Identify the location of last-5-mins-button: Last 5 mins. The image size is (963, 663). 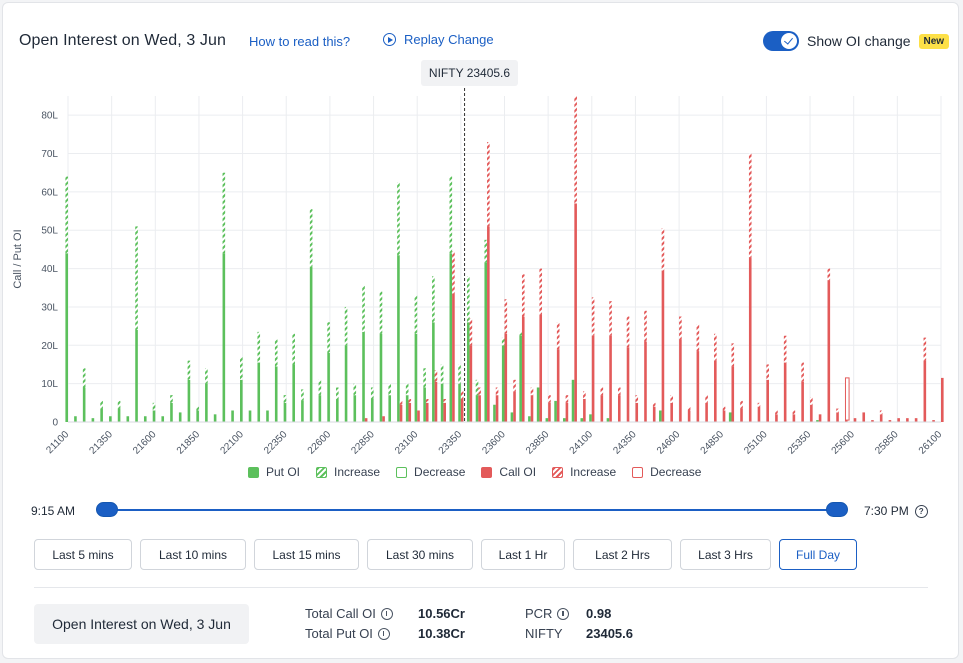
(83, 554).